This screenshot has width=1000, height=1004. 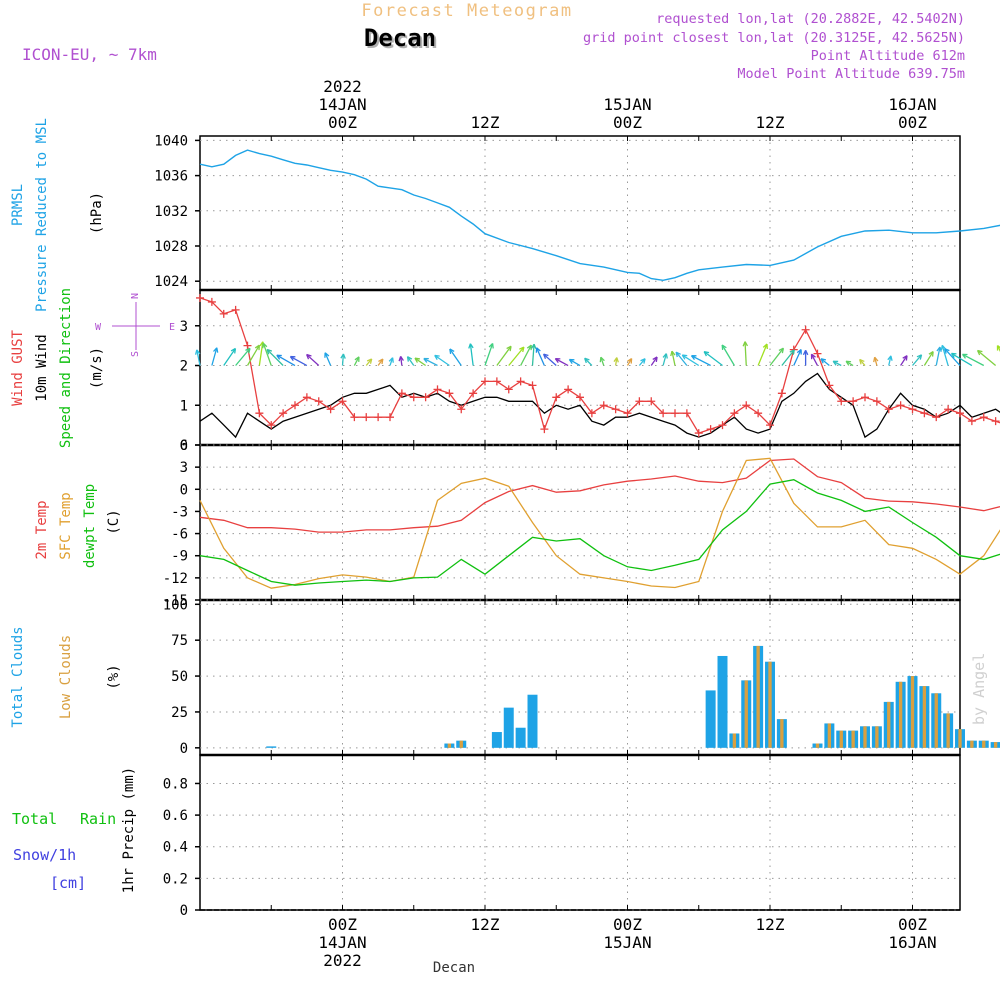 What do you see at coordinates (600, 495) in the screenshot?
I see `t2m-line` at bounding box center [600, 495].